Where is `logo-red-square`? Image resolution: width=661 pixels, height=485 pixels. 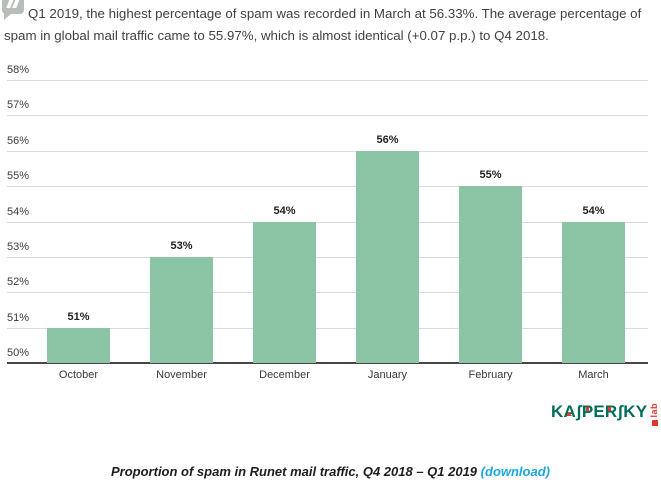
logo-red-square is located at coordinates (654, 422).